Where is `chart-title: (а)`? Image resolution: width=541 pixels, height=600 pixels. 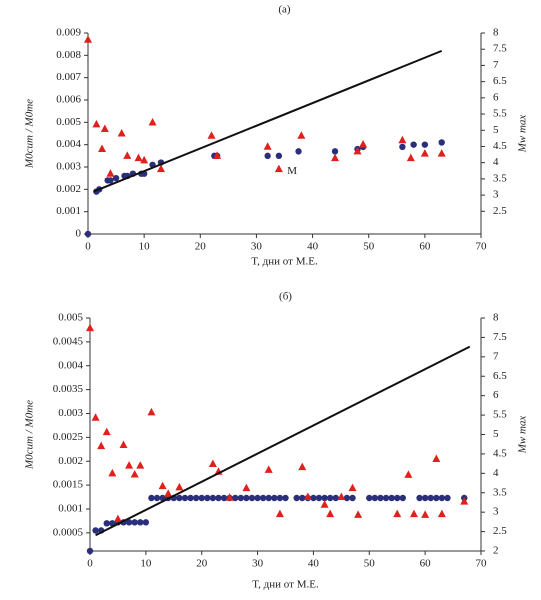
chart-title: (а) is located at coordinates (284, 10).